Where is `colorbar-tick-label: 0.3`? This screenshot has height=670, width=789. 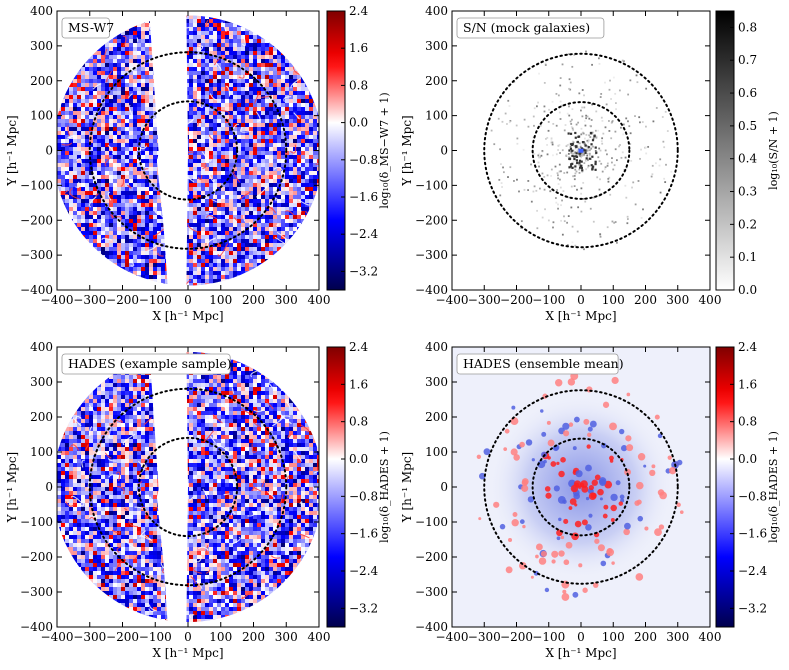
colorbar-tick-label: 0.3 is located at coordinates (747, 192).